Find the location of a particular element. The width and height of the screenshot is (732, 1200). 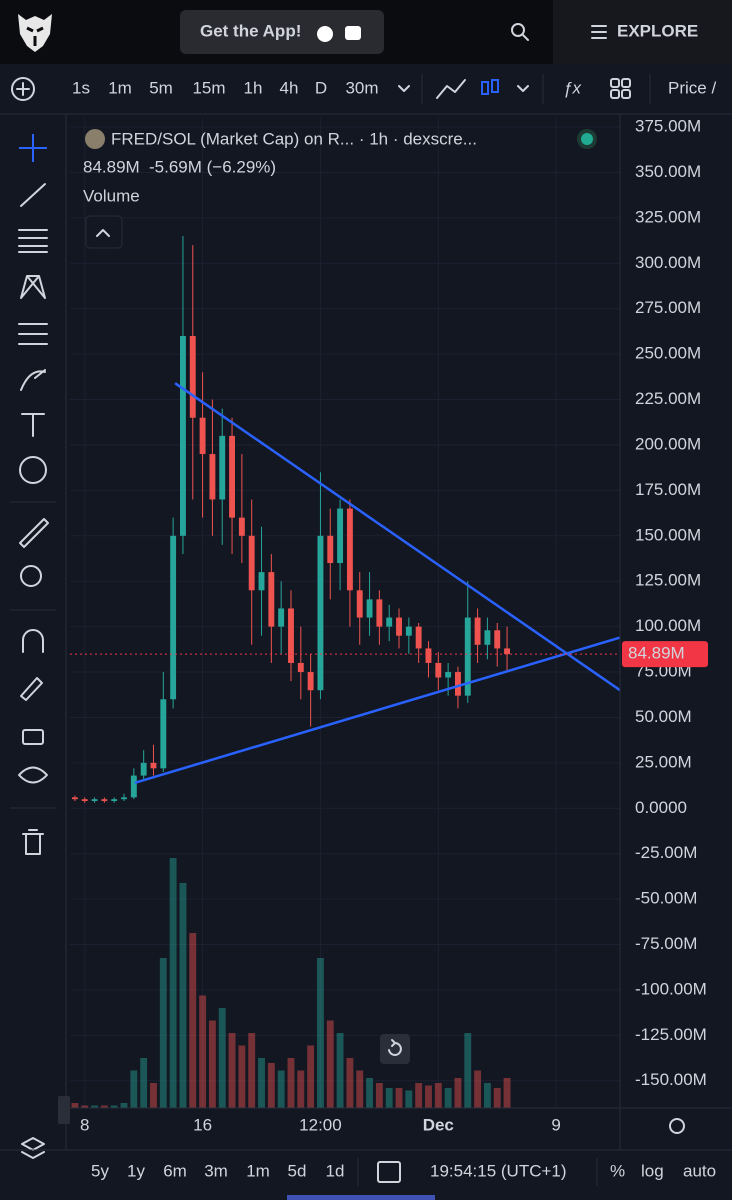

y-tick-label: 200.00M is located at coordinates (668, 443).